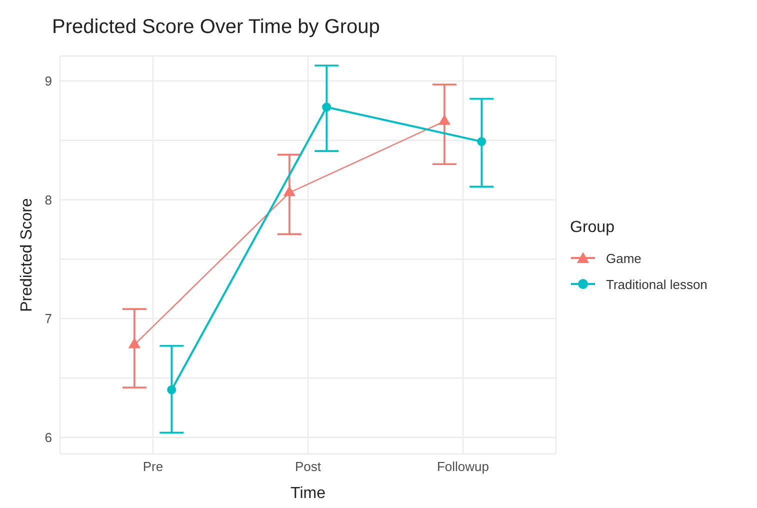  What do you see at coordinates (27, 255) in the screenshot?
I see `y-axis-title: Predicted Score` at bounding box center [27, 255].